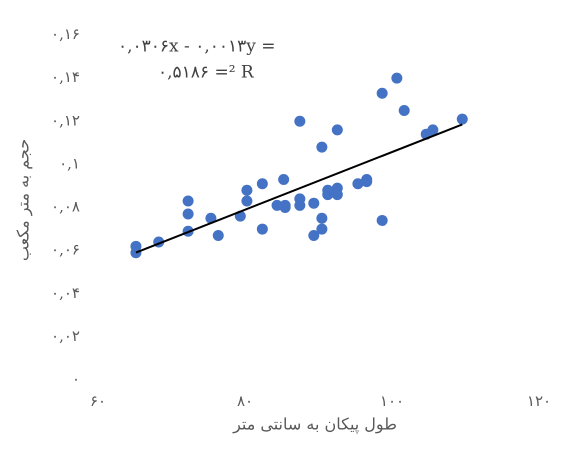  I want to click on y-tick-label: ۰, so click(76, 379).